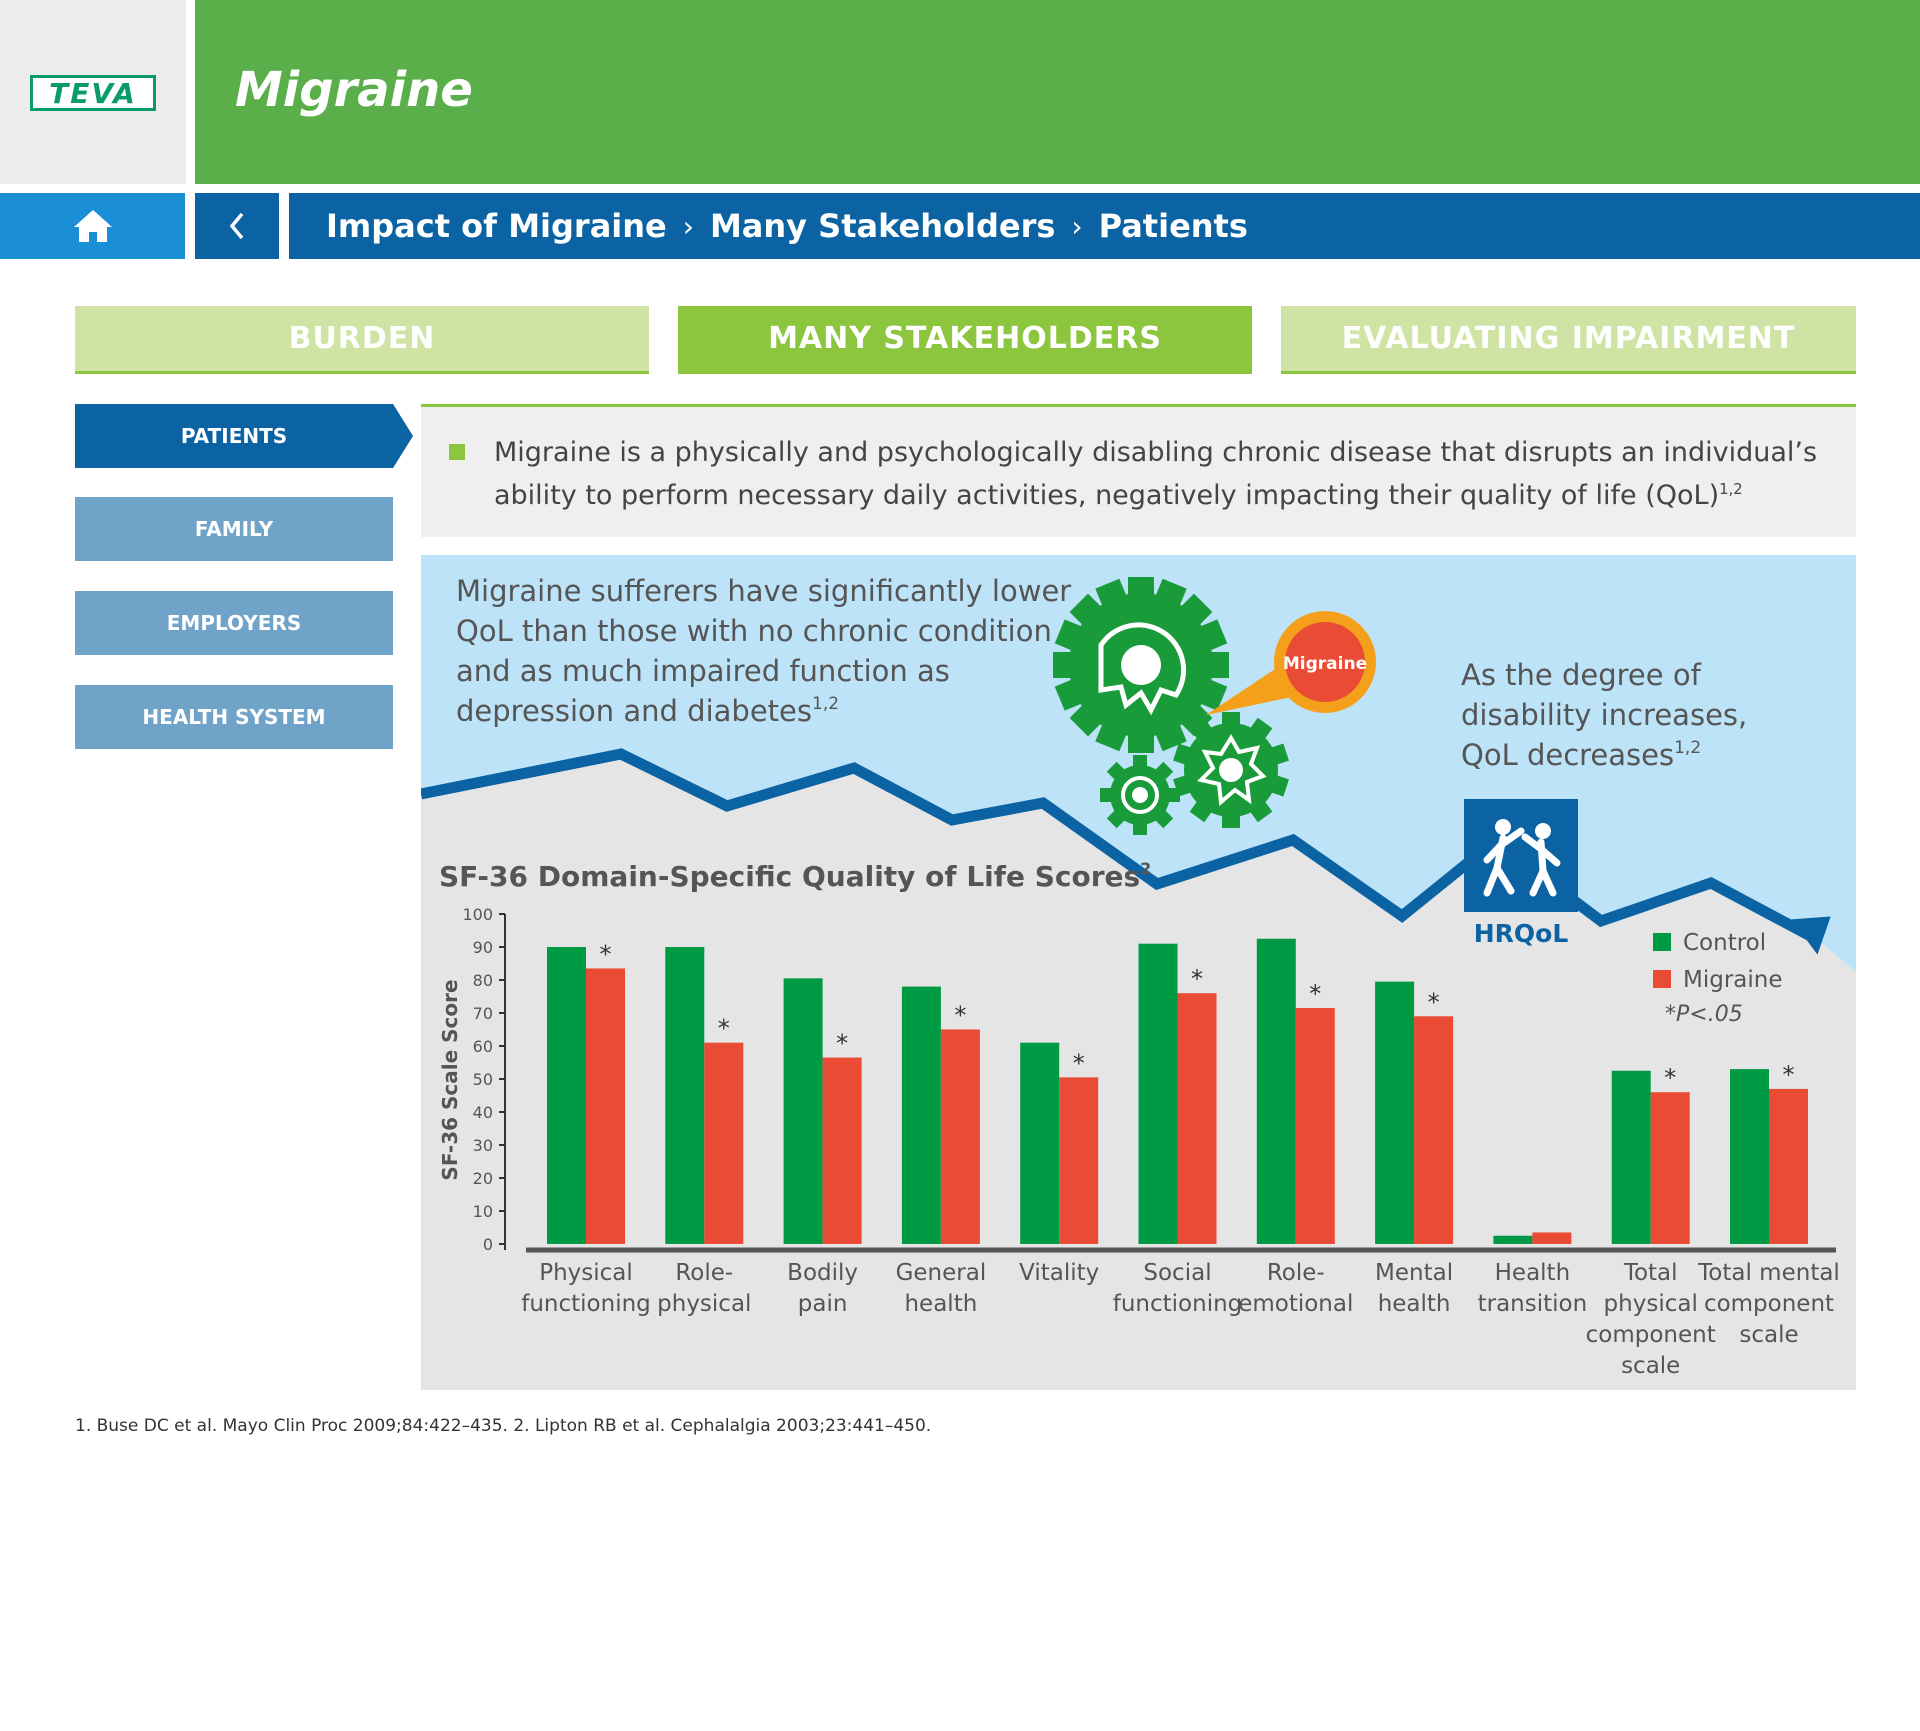 The width and height of the screenshot is (1920, 1731). What do you see at coordinates (483, 1145) in the screenshot?
I see `y-tick-label: 30` at bounding box center [483, 1145].